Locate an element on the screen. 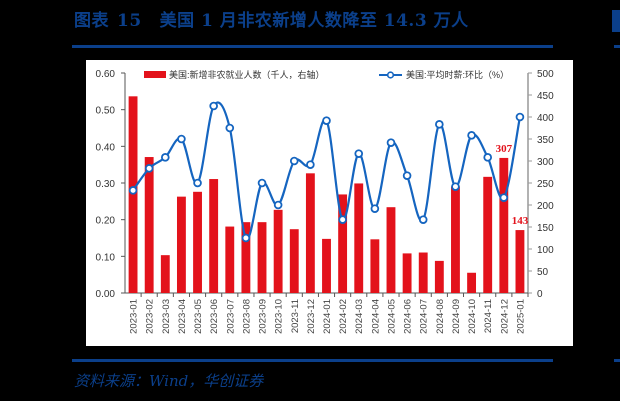 Image resolution: width=620 pixels, height=401 pixels. x-axis-tick-label: 2024-07 is located at coordinates (424, 316).